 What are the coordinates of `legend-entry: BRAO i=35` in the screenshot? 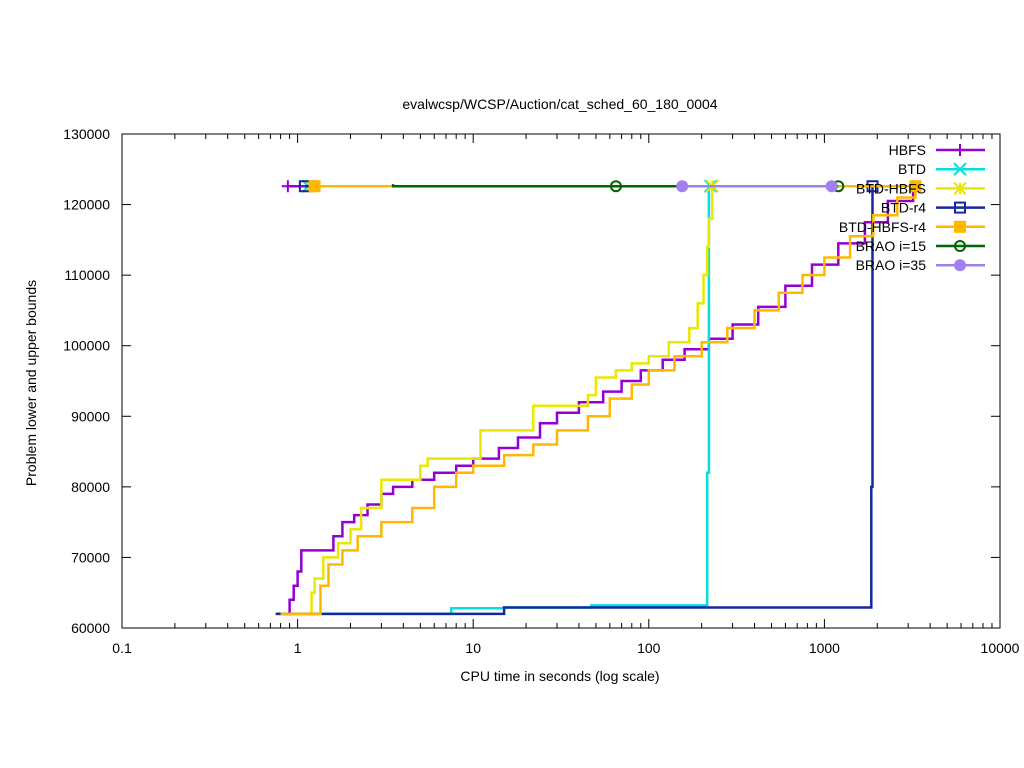 It's located at (920, 265).